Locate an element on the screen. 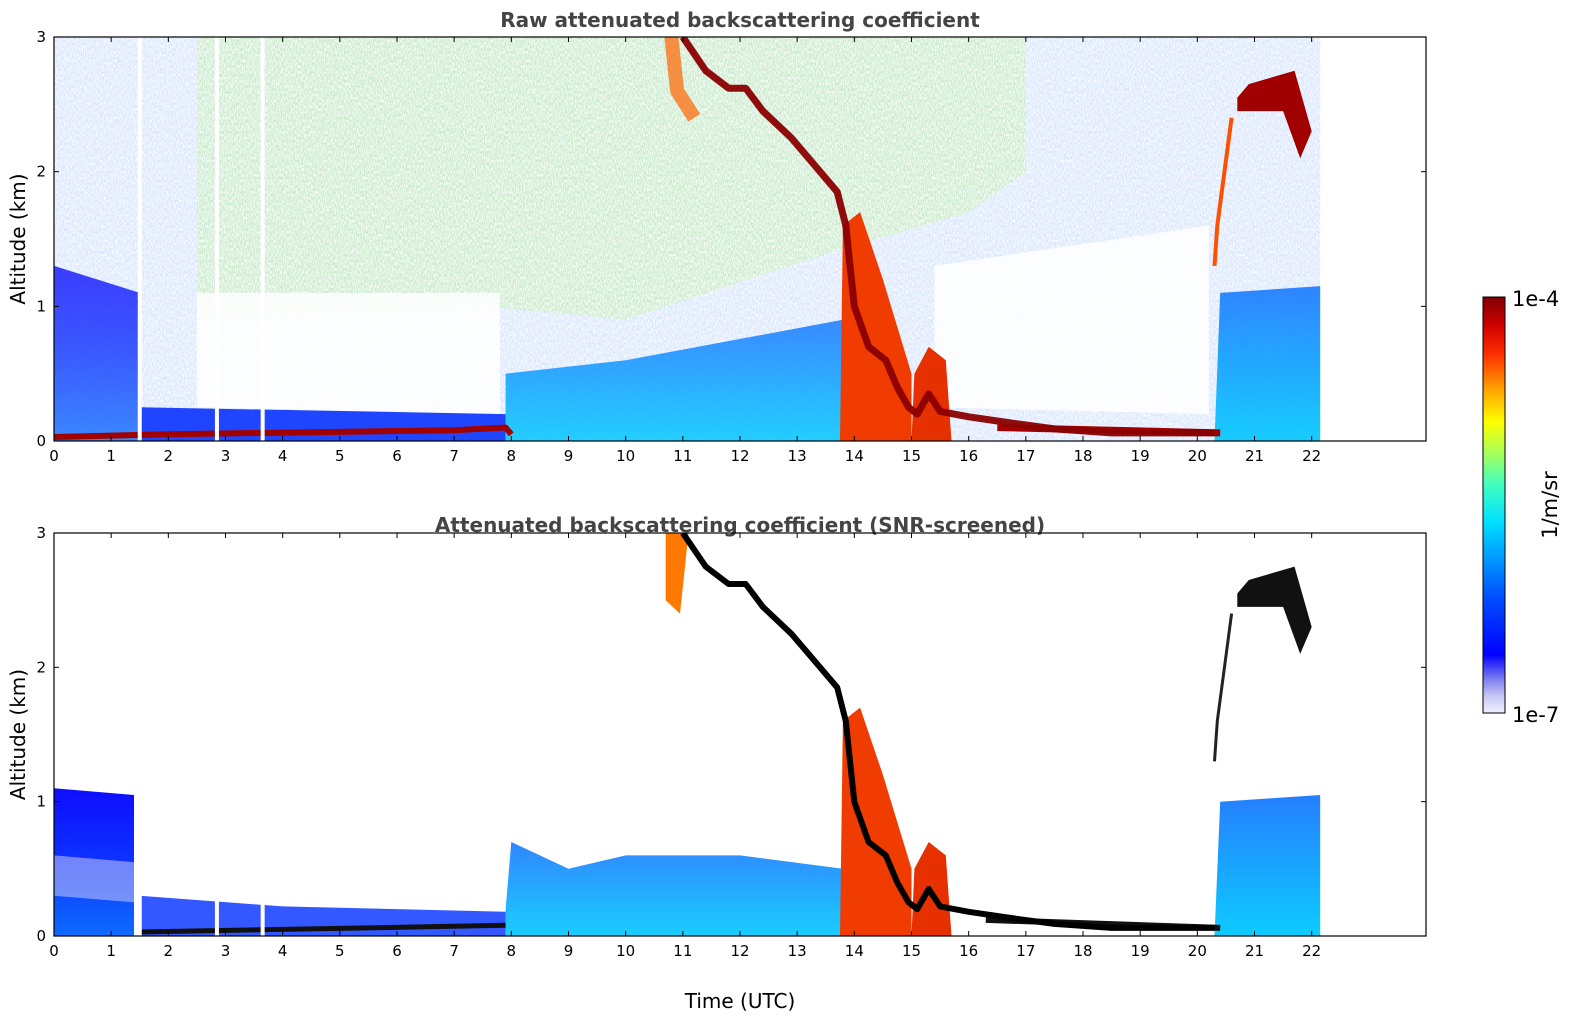 This screenshot has height=1020, width=1595. screened-elevated-cloud-tail is located at coordinates (1223, 687).